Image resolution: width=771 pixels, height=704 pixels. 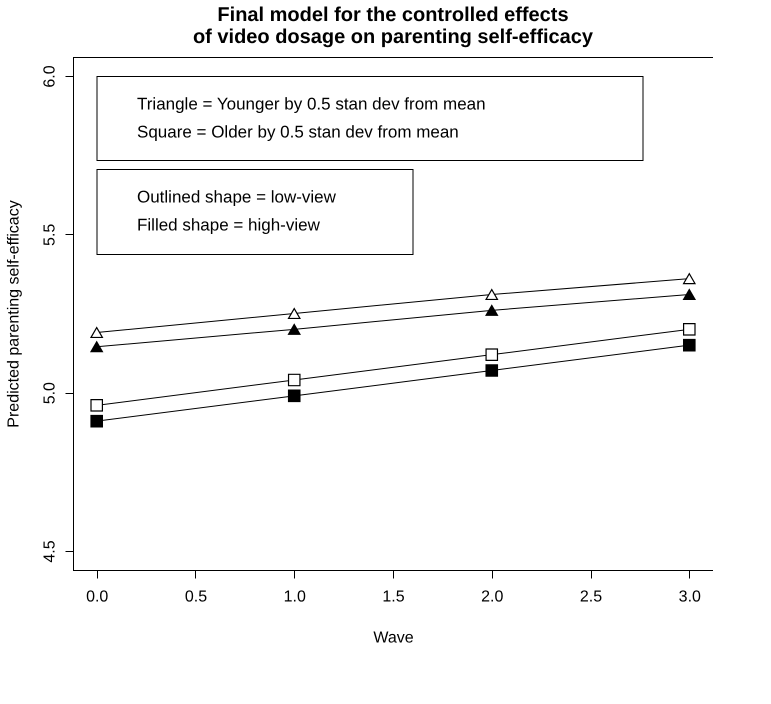 I want to click on text: of video dosage on parenting self-efficacy, so click(x=393, y=37).